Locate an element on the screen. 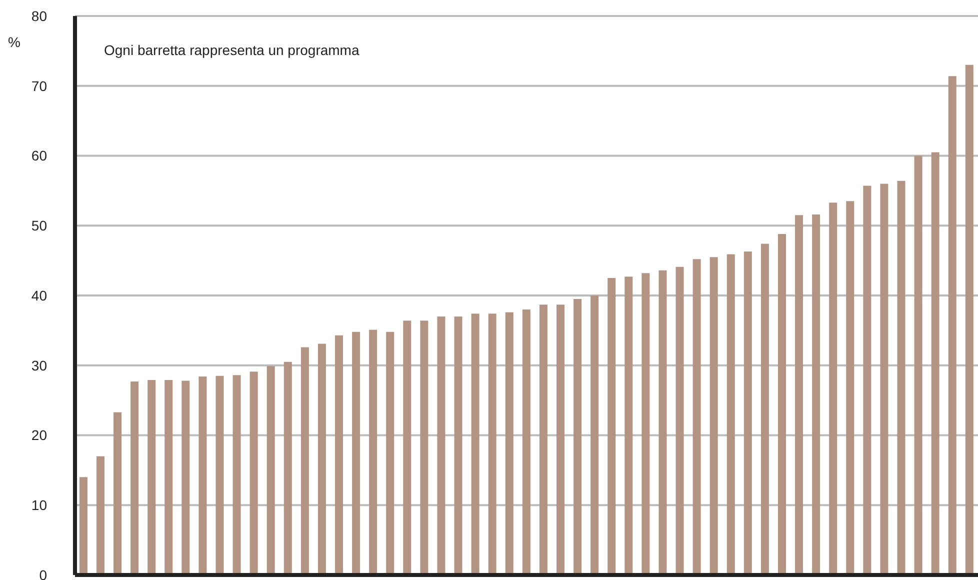 The width and height of the screenshot is (978, 580). y-tick-label: 30 is located at coordinates (39, 365).